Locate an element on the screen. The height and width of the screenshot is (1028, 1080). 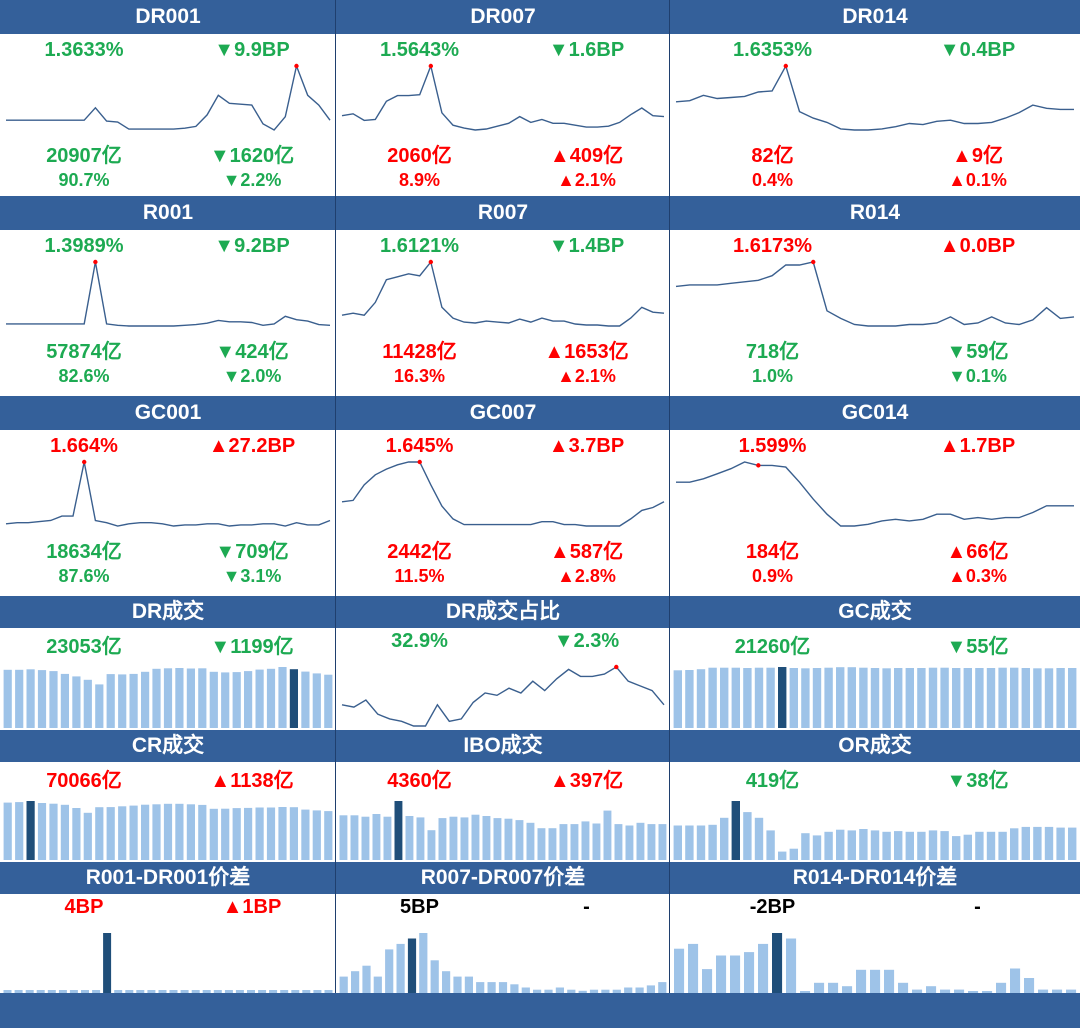
panel-title: R001 is located at coordinates (168, 213).